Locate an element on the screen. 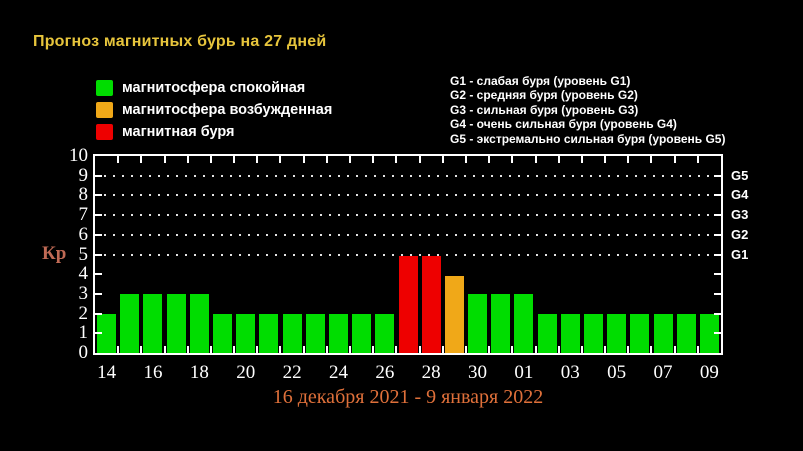 This screenshot has height=451, width=803. storm-color-swatch is located at coordinates (104, 132).